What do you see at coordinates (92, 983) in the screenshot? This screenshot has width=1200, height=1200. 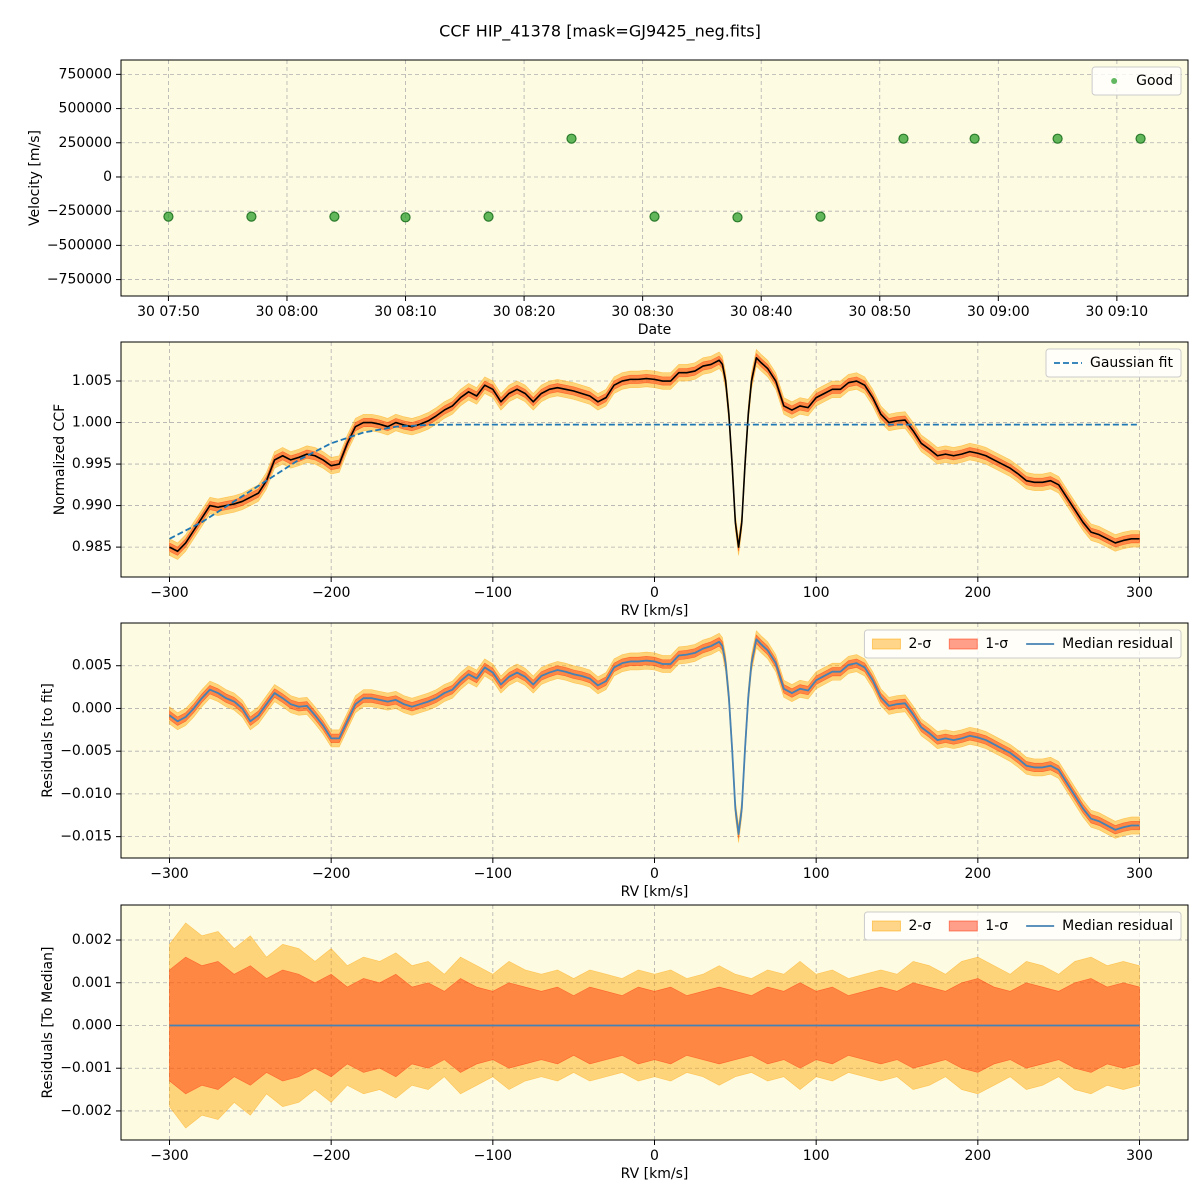 I see `y-tick-label: 0.001` at bounding box center [92, 983].